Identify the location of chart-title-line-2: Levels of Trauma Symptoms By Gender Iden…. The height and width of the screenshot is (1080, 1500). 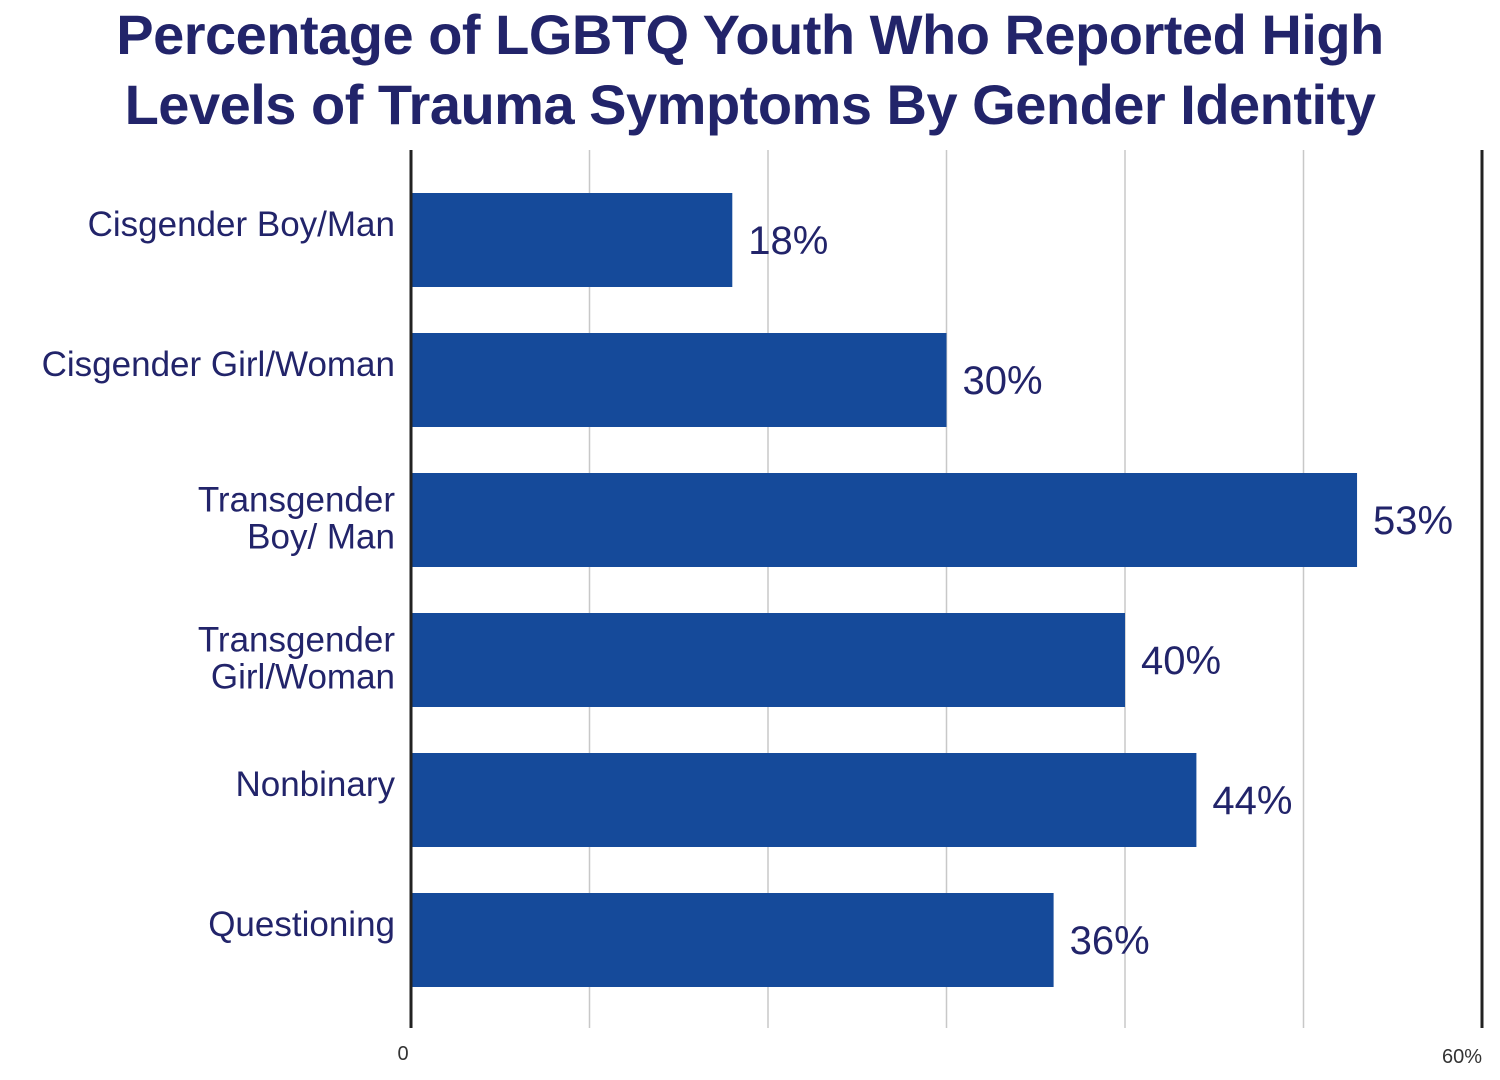
(750, 104).